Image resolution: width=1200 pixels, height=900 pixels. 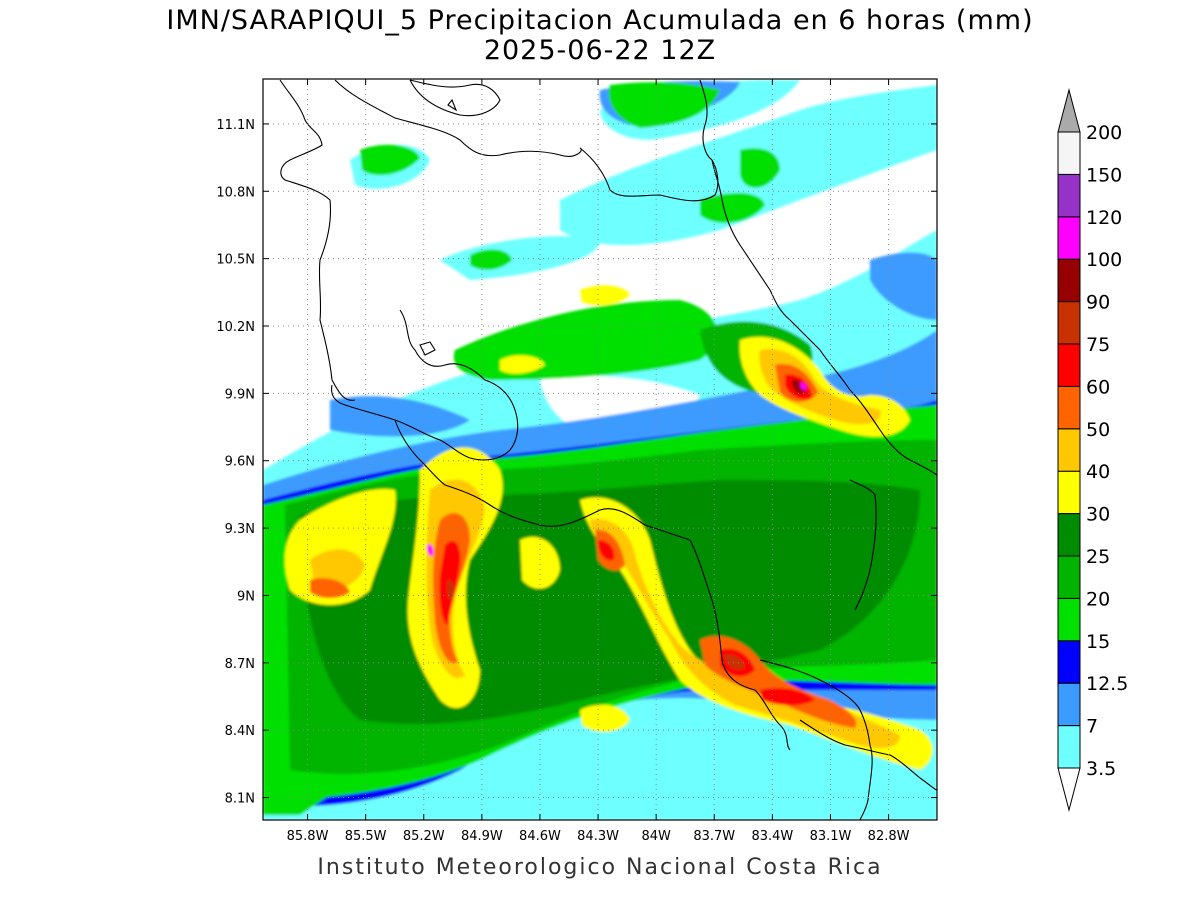 I want to click on colorbar-label: 7, so click(x=1092, y=727).